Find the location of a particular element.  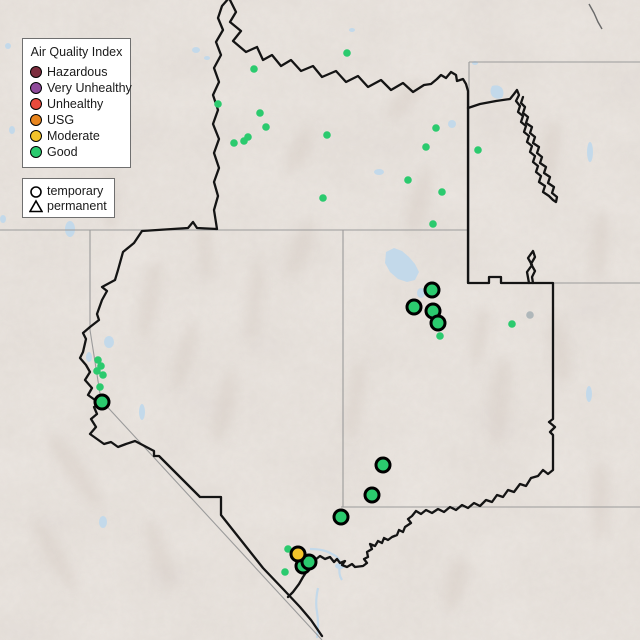

site-type-legend: temporary permanent is located at coordinates (68, 198).